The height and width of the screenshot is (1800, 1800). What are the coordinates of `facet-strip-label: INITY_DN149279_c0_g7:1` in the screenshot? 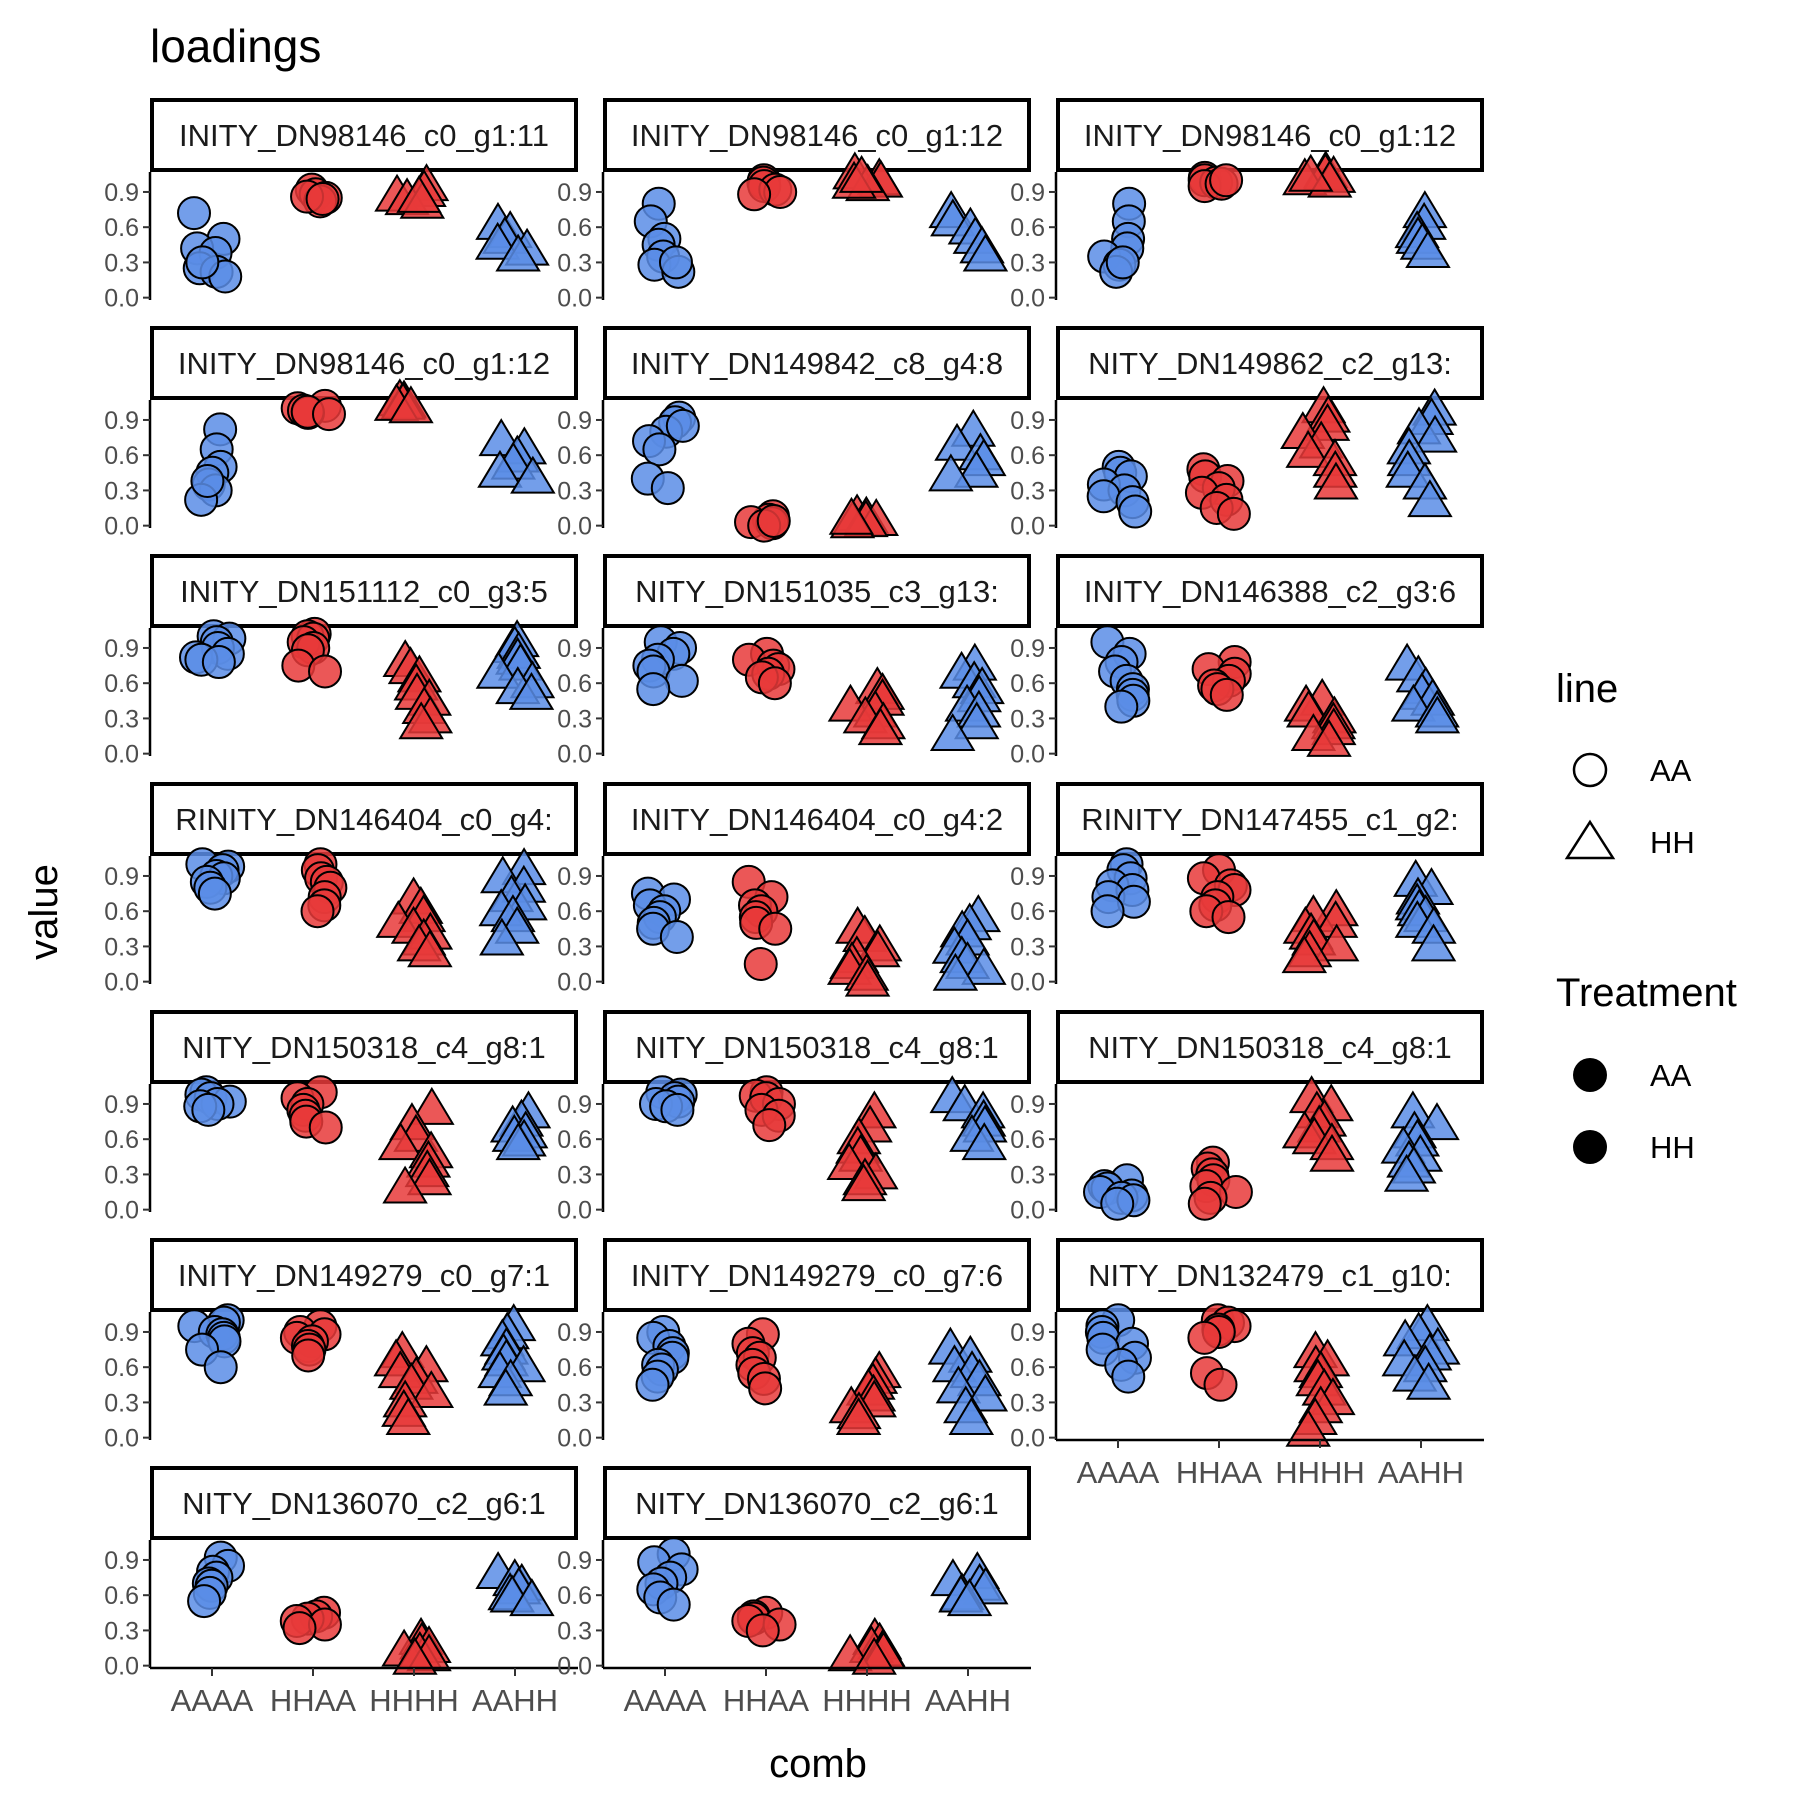 It's located at (364, 1275).